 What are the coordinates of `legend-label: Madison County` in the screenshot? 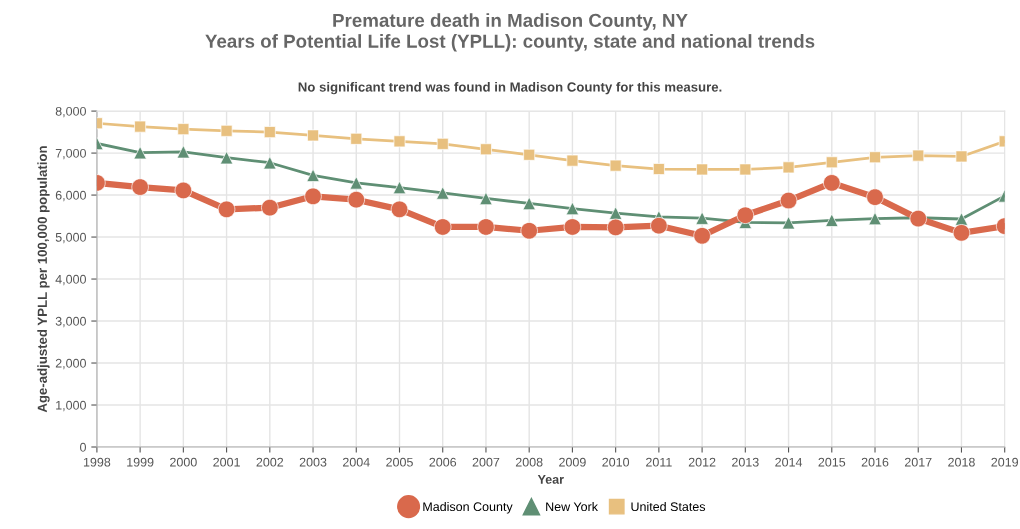 It's located at (468, 507).